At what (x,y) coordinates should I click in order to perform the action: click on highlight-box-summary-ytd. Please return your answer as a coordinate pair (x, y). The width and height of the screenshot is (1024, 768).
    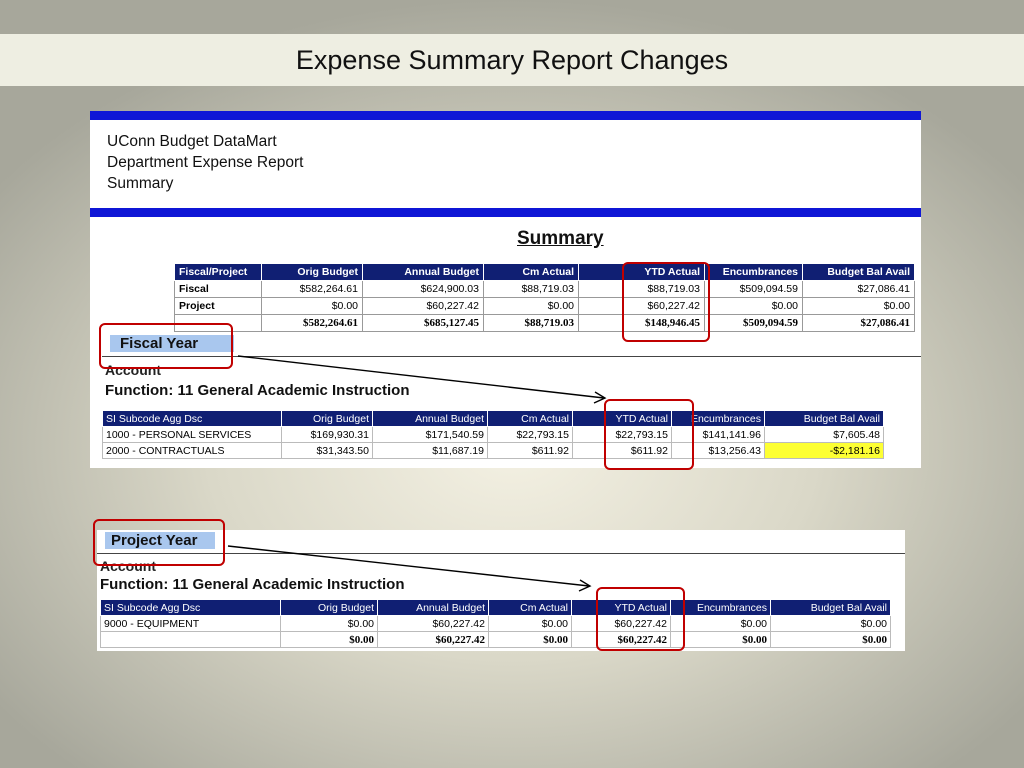
    Looking at the image, I should click on (666, 302).